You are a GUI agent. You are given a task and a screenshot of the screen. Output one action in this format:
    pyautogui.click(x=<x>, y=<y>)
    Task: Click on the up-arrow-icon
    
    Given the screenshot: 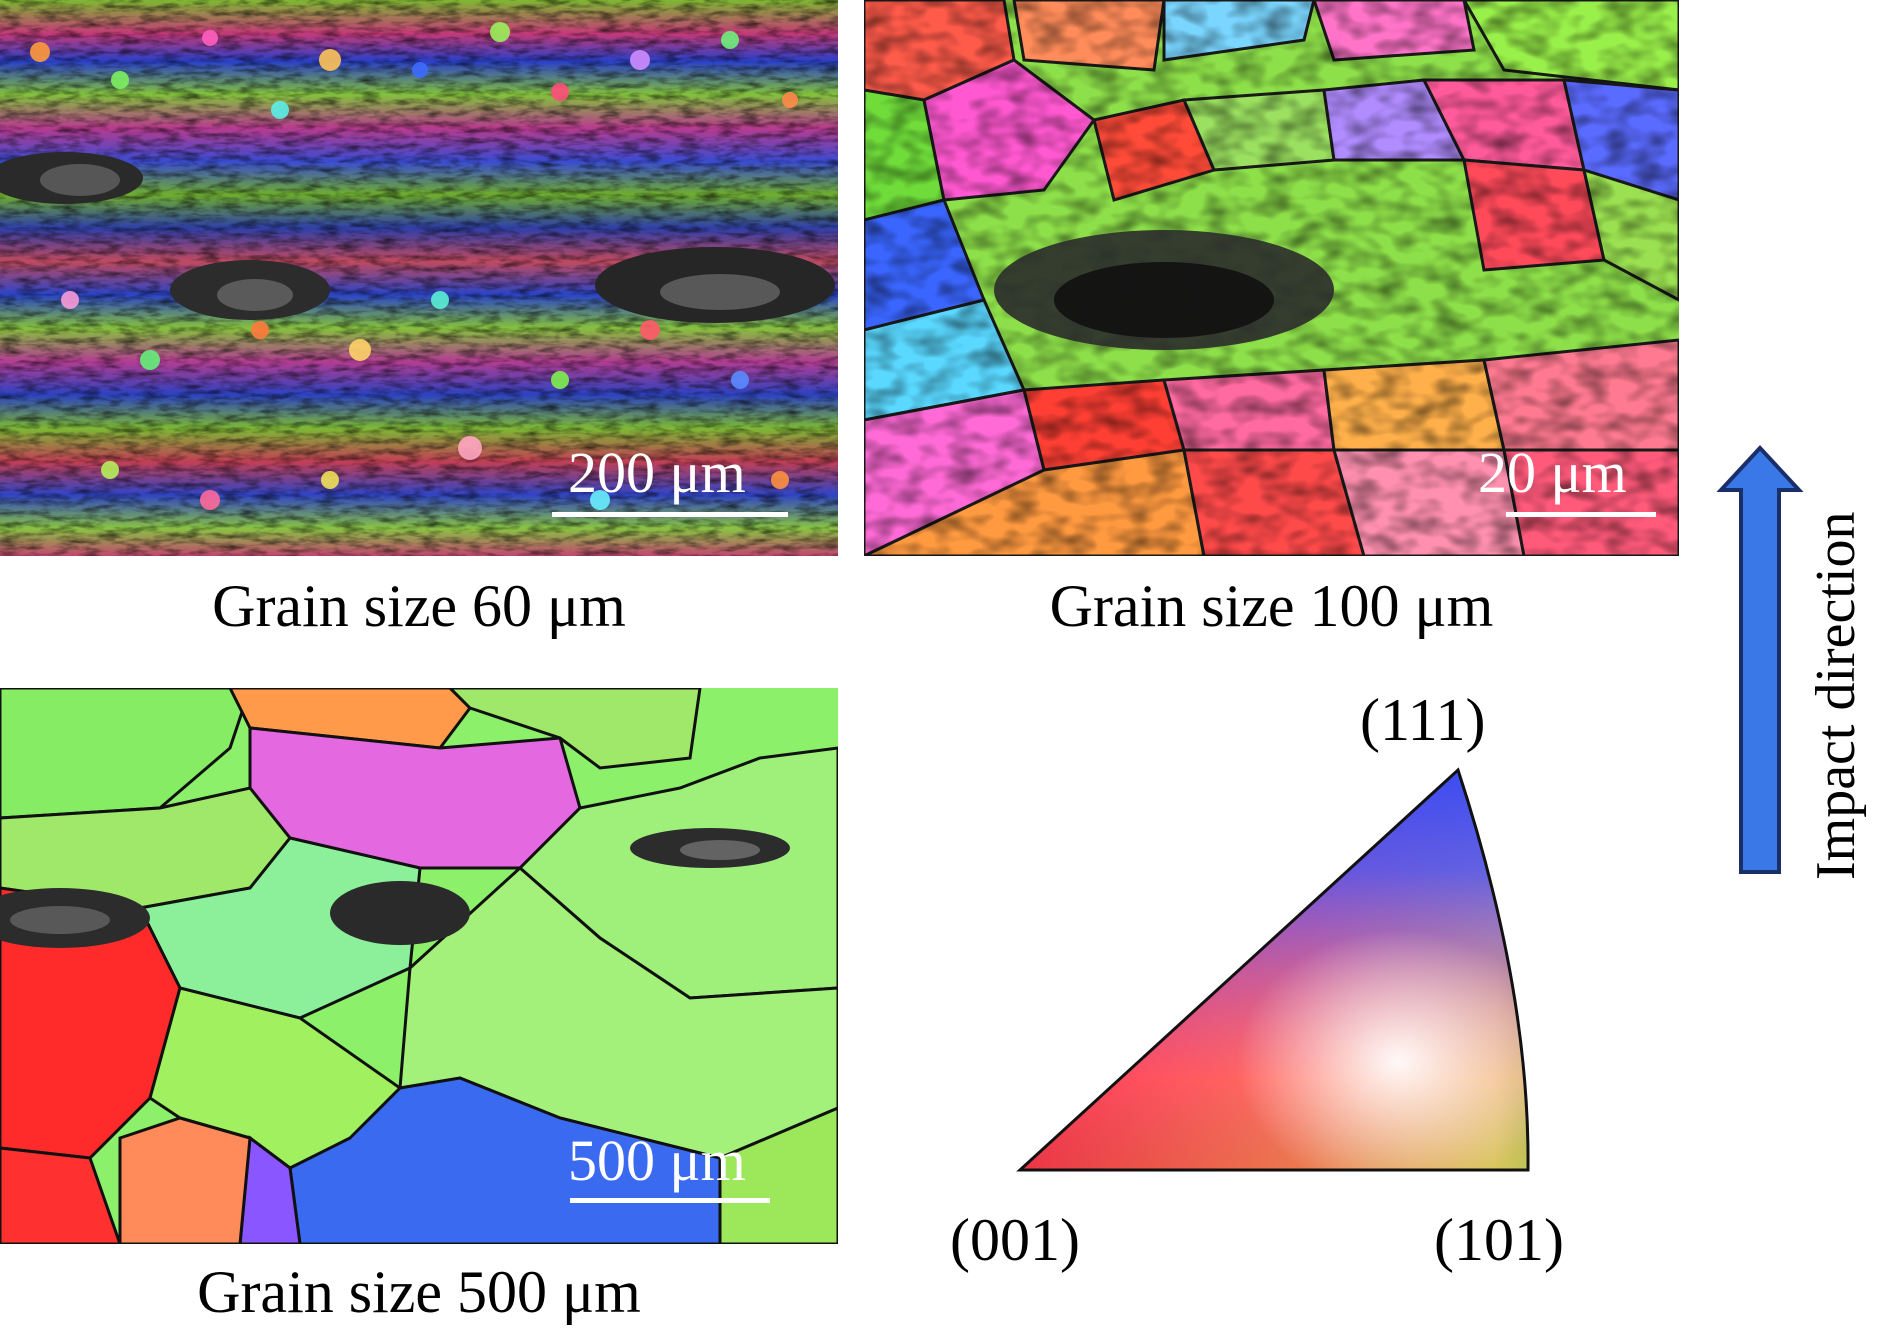 What is the action you would take?
    pyautogui.click(x=1760, y=659)
    